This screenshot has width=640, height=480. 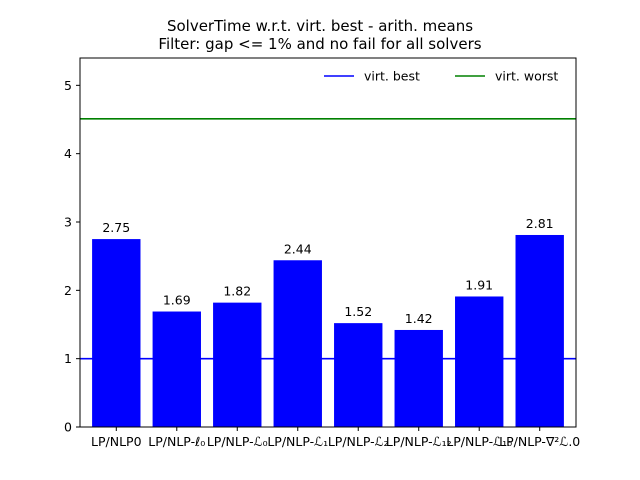 I want to click on y-tick-label: 4, so click(x=68, y=153).